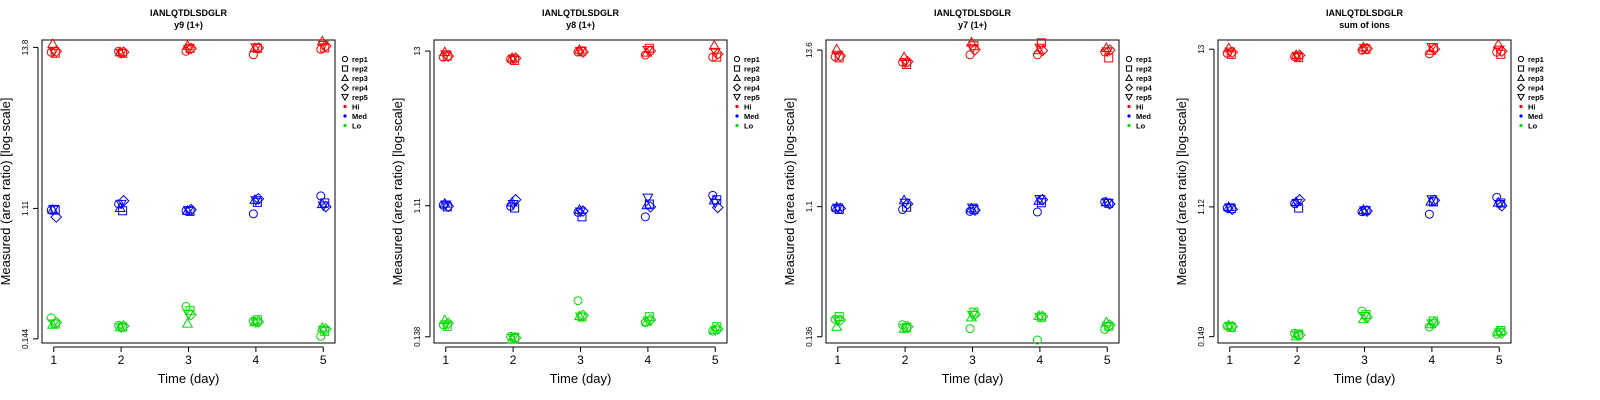 The image size is (1600, 400). Describe the element at coordinates (6, 192) in the screenshot. I see `y-axis-label: Measured (area ratio) [log-scale]` at that location.